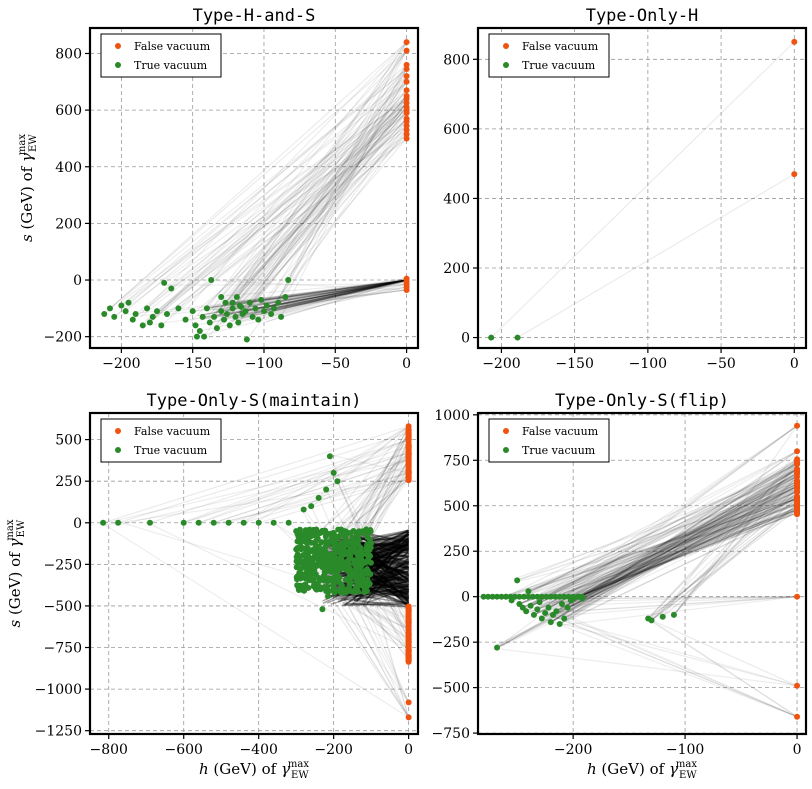 The image size is (812, 789). What do you see at coordinates (465, 339) in the screenshot?
I see `y-tick-label: 0` at bounding box center [465, 339].